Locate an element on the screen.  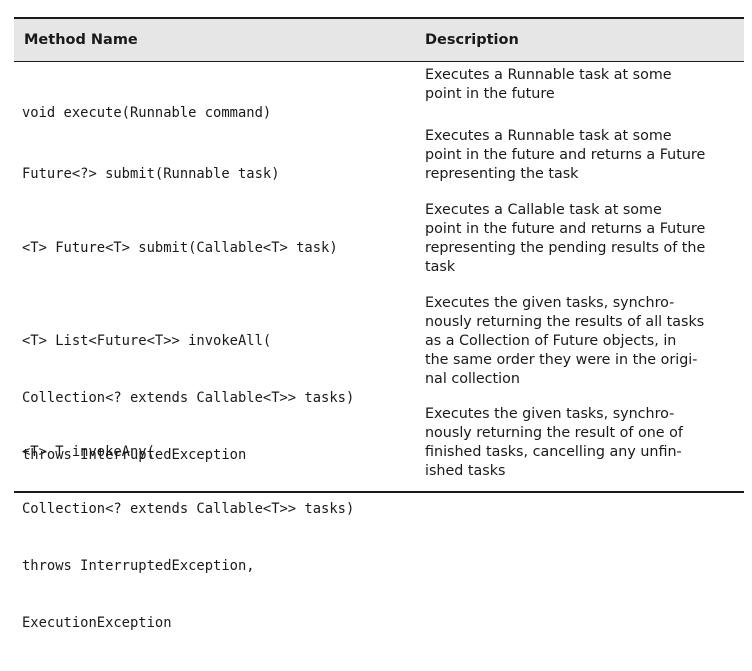
method-line: Future<?> submit(Runnable task) is located at coordinates (151, 174).